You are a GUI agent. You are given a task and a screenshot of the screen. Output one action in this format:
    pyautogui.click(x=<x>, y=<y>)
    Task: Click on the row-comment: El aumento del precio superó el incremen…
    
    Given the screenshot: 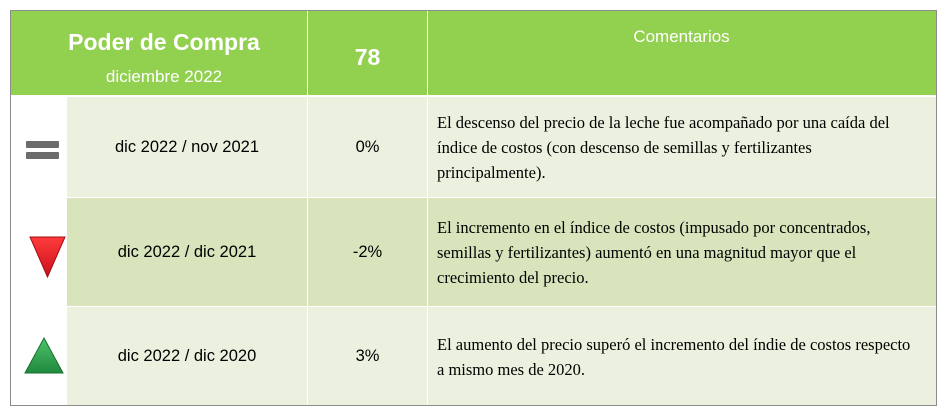 What is the action you would take?
    pyautogui.click(x=682, y=356)
    